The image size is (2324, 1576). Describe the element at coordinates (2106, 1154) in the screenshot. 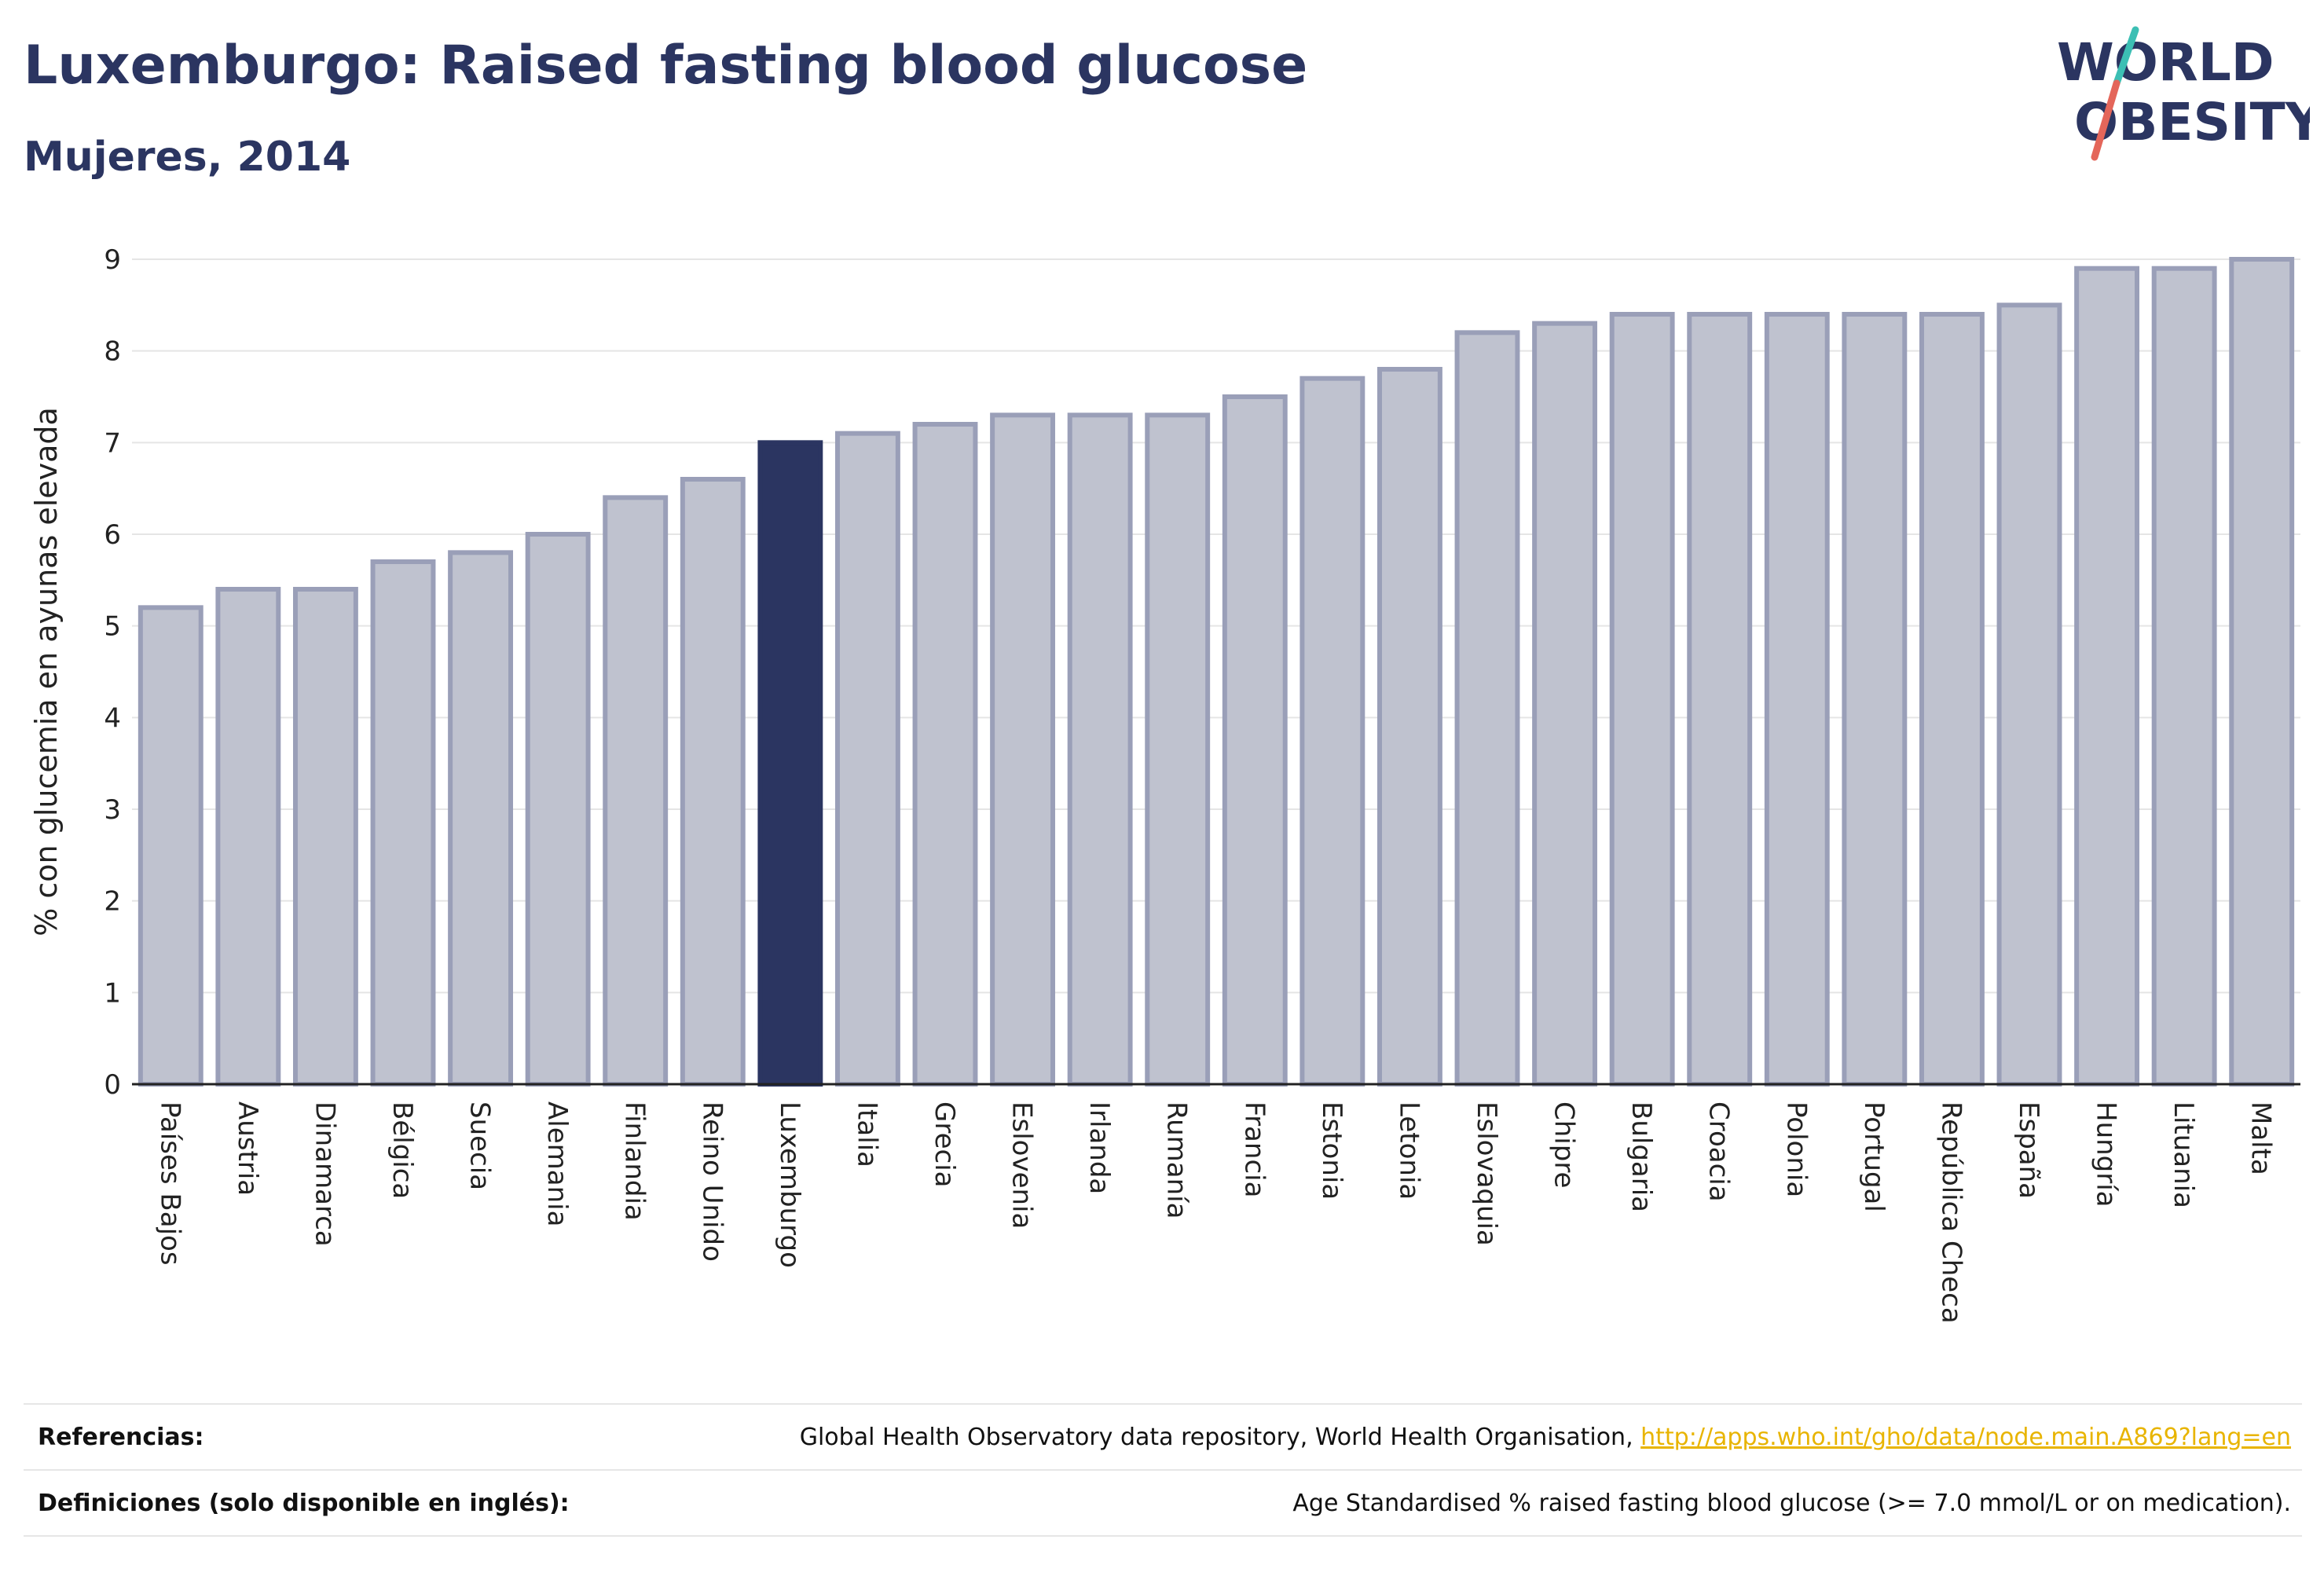

I see `x-tick-label: Hungría` at that location.